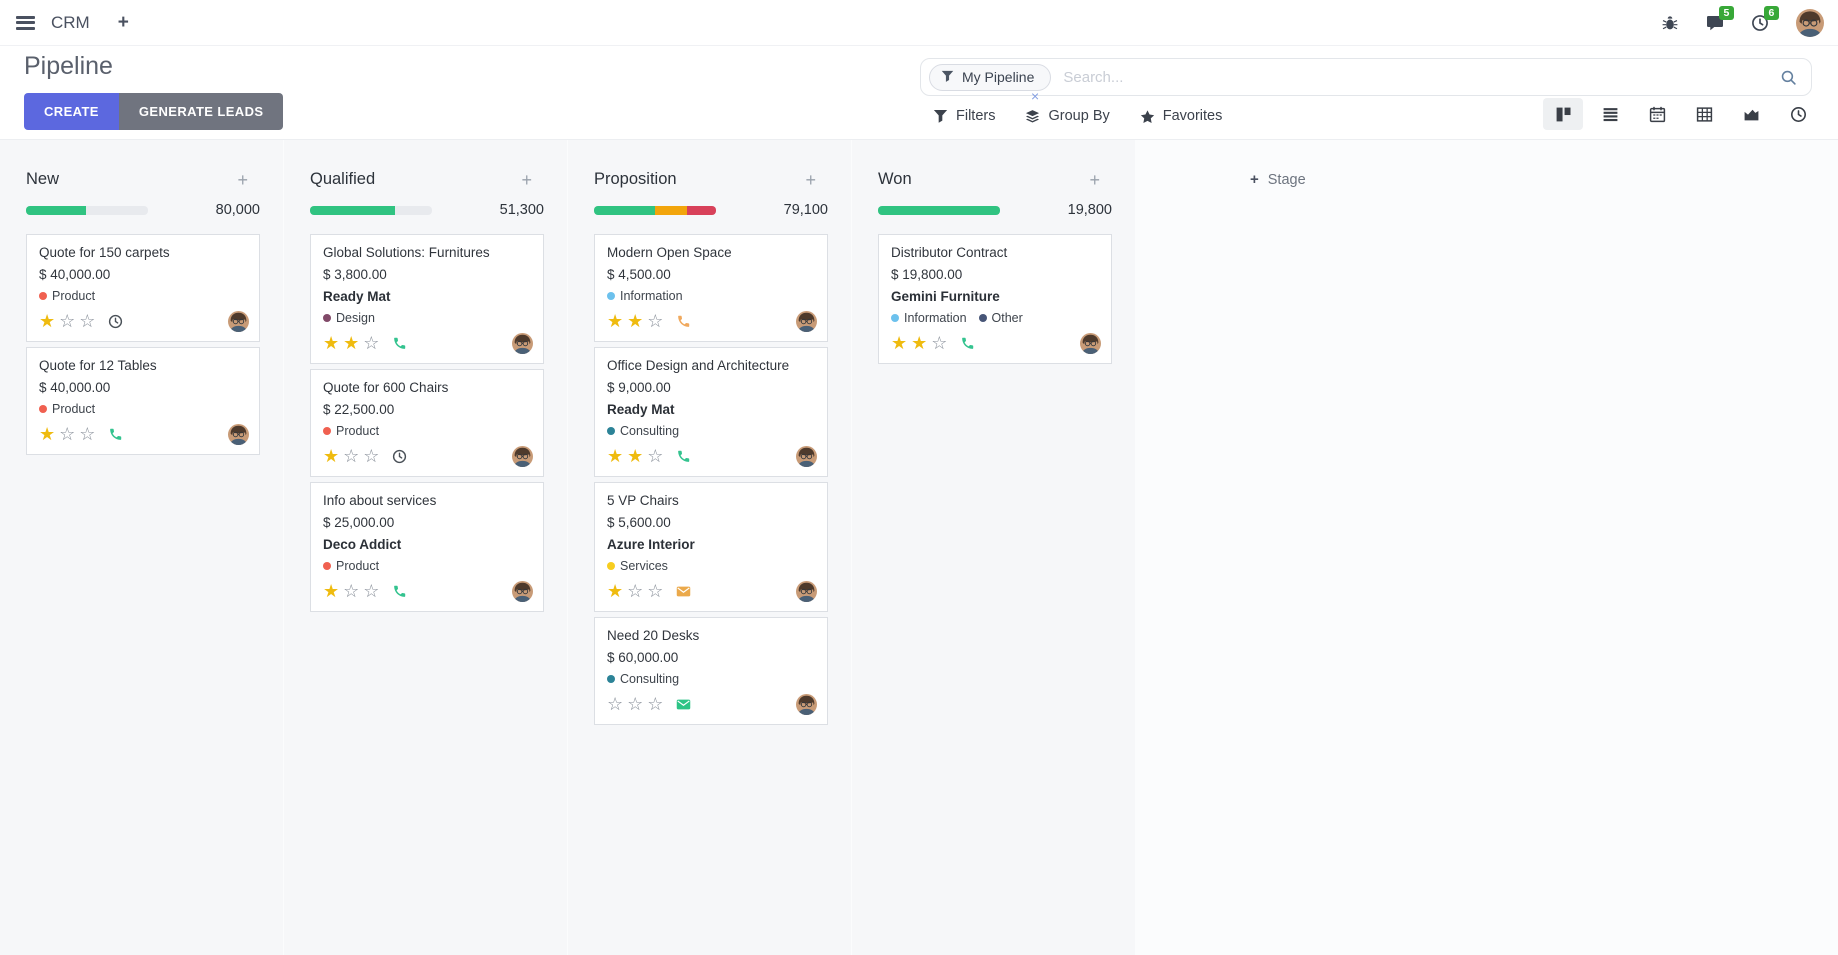 This screenshot has width=1838, height=955. I want to click on group-by-menu: Group By, so click(1067, 116).